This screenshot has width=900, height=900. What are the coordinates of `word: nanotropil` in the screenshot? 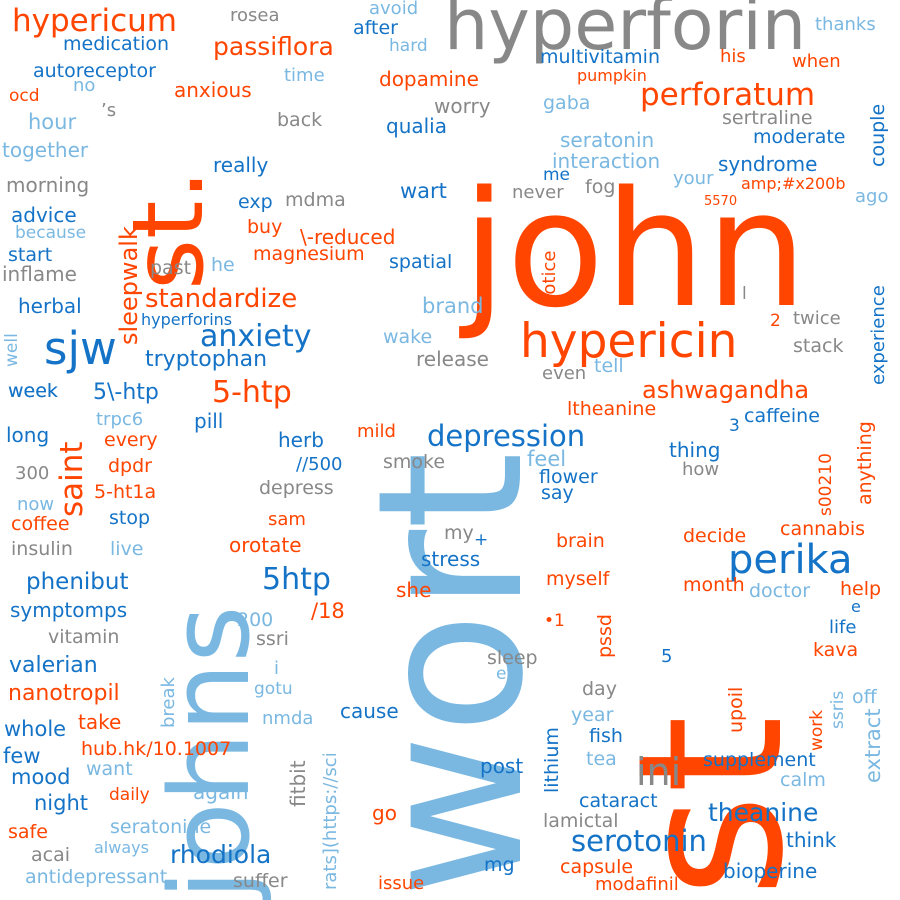 It's located at (64, 693).